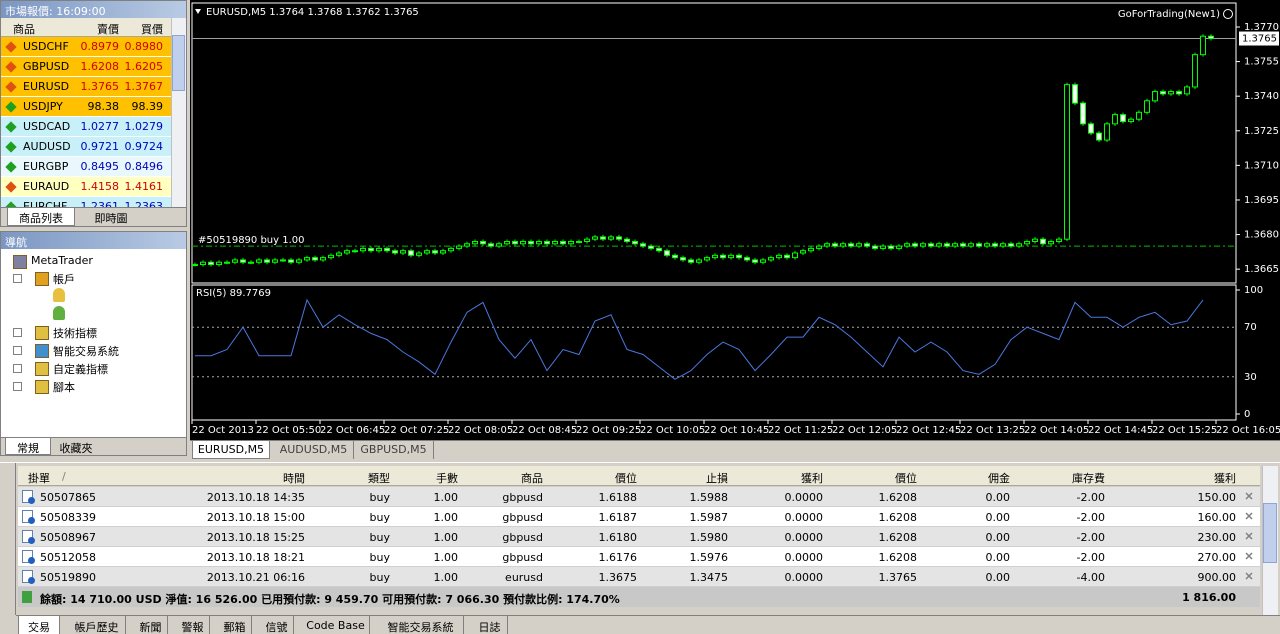 The height and width of the screenshot is (634, 1280). I want to click on symbol-info: EURUSD,M5 1.3764 1.3768 1.3762 1.3765, so click(312, 12).